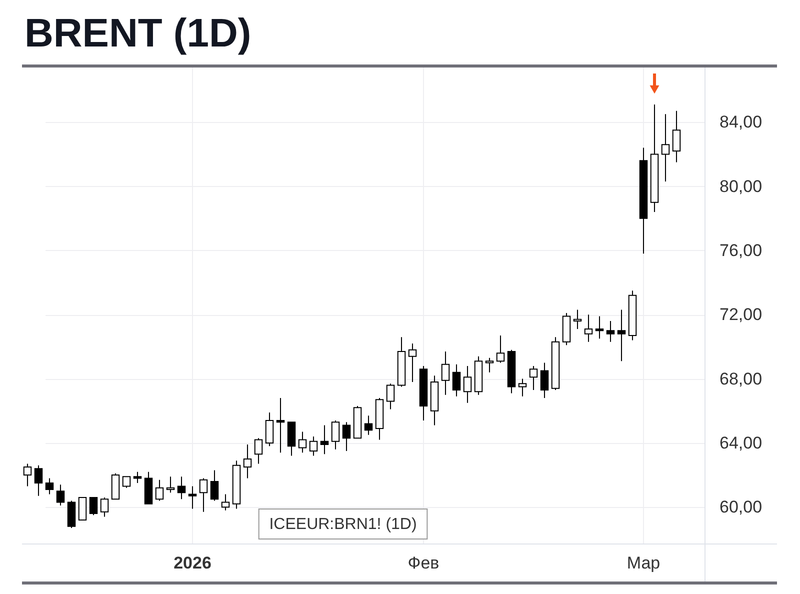  What do you see at coordinates (741, 378) in the screenshot?
I see `y-tick-label: 68,00` at bounding box center [741, 378].